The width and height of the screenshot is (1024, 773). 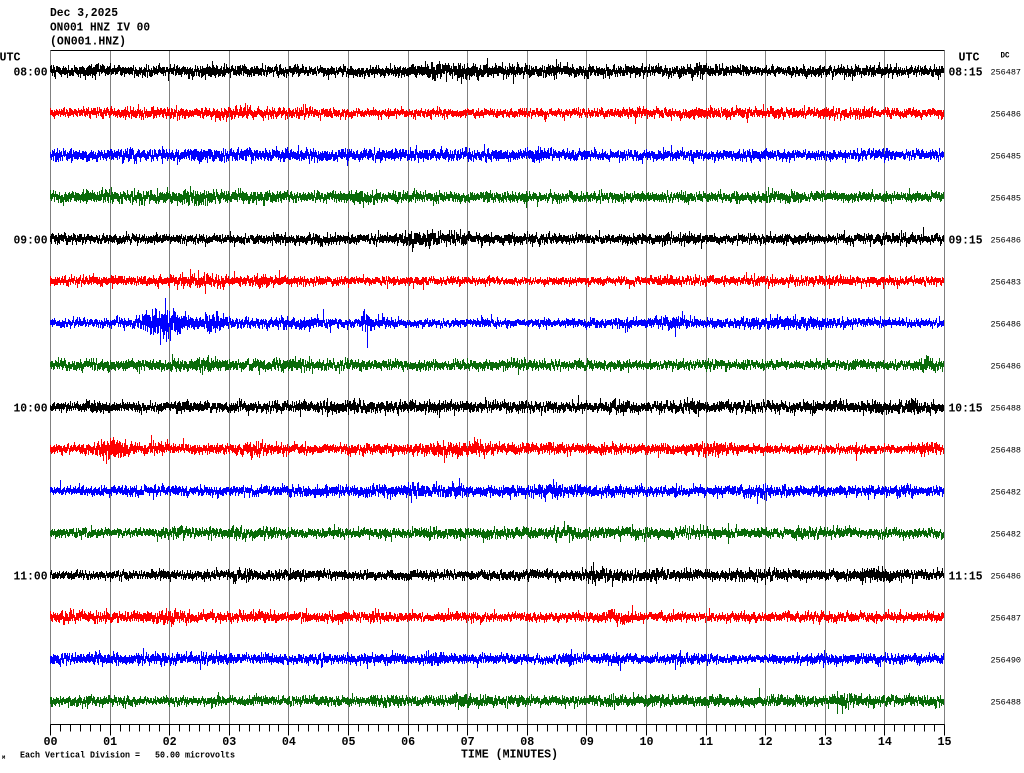 I want to click on svg-text: 256483, so click(x=1006, y=283).